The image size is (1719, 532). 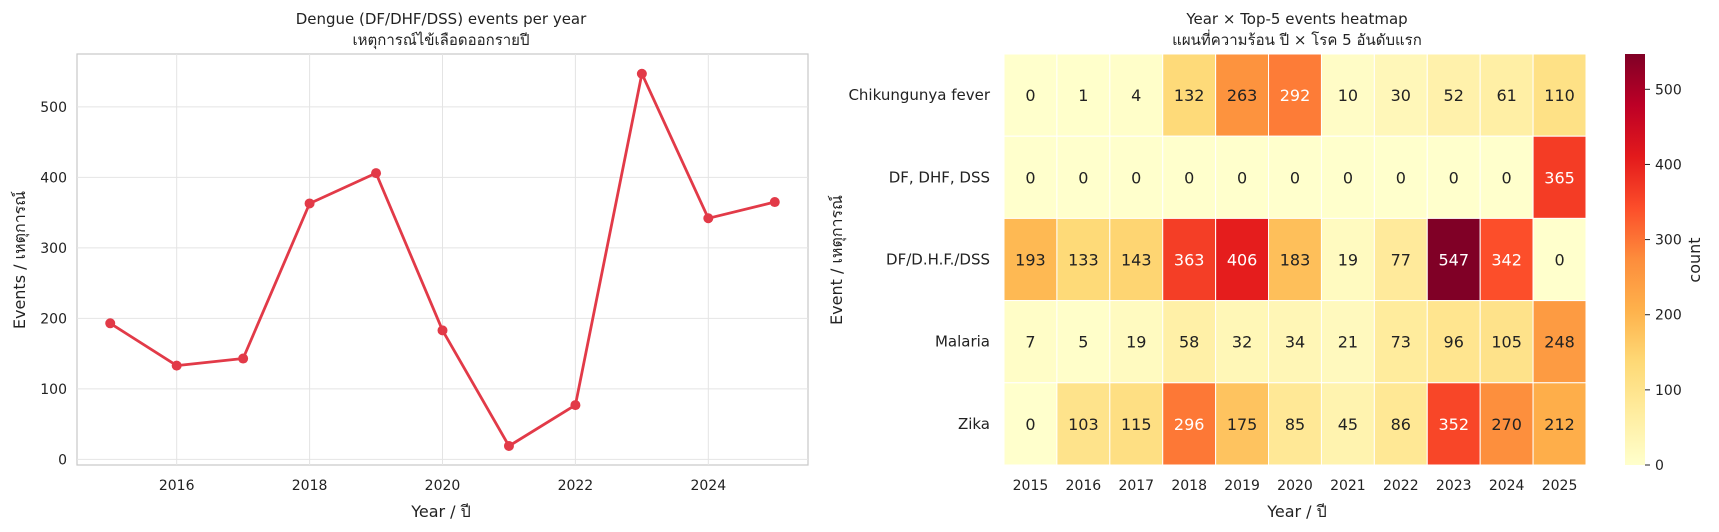 I want to click on x-tick-label: 2020, so click(x=443, y=486).